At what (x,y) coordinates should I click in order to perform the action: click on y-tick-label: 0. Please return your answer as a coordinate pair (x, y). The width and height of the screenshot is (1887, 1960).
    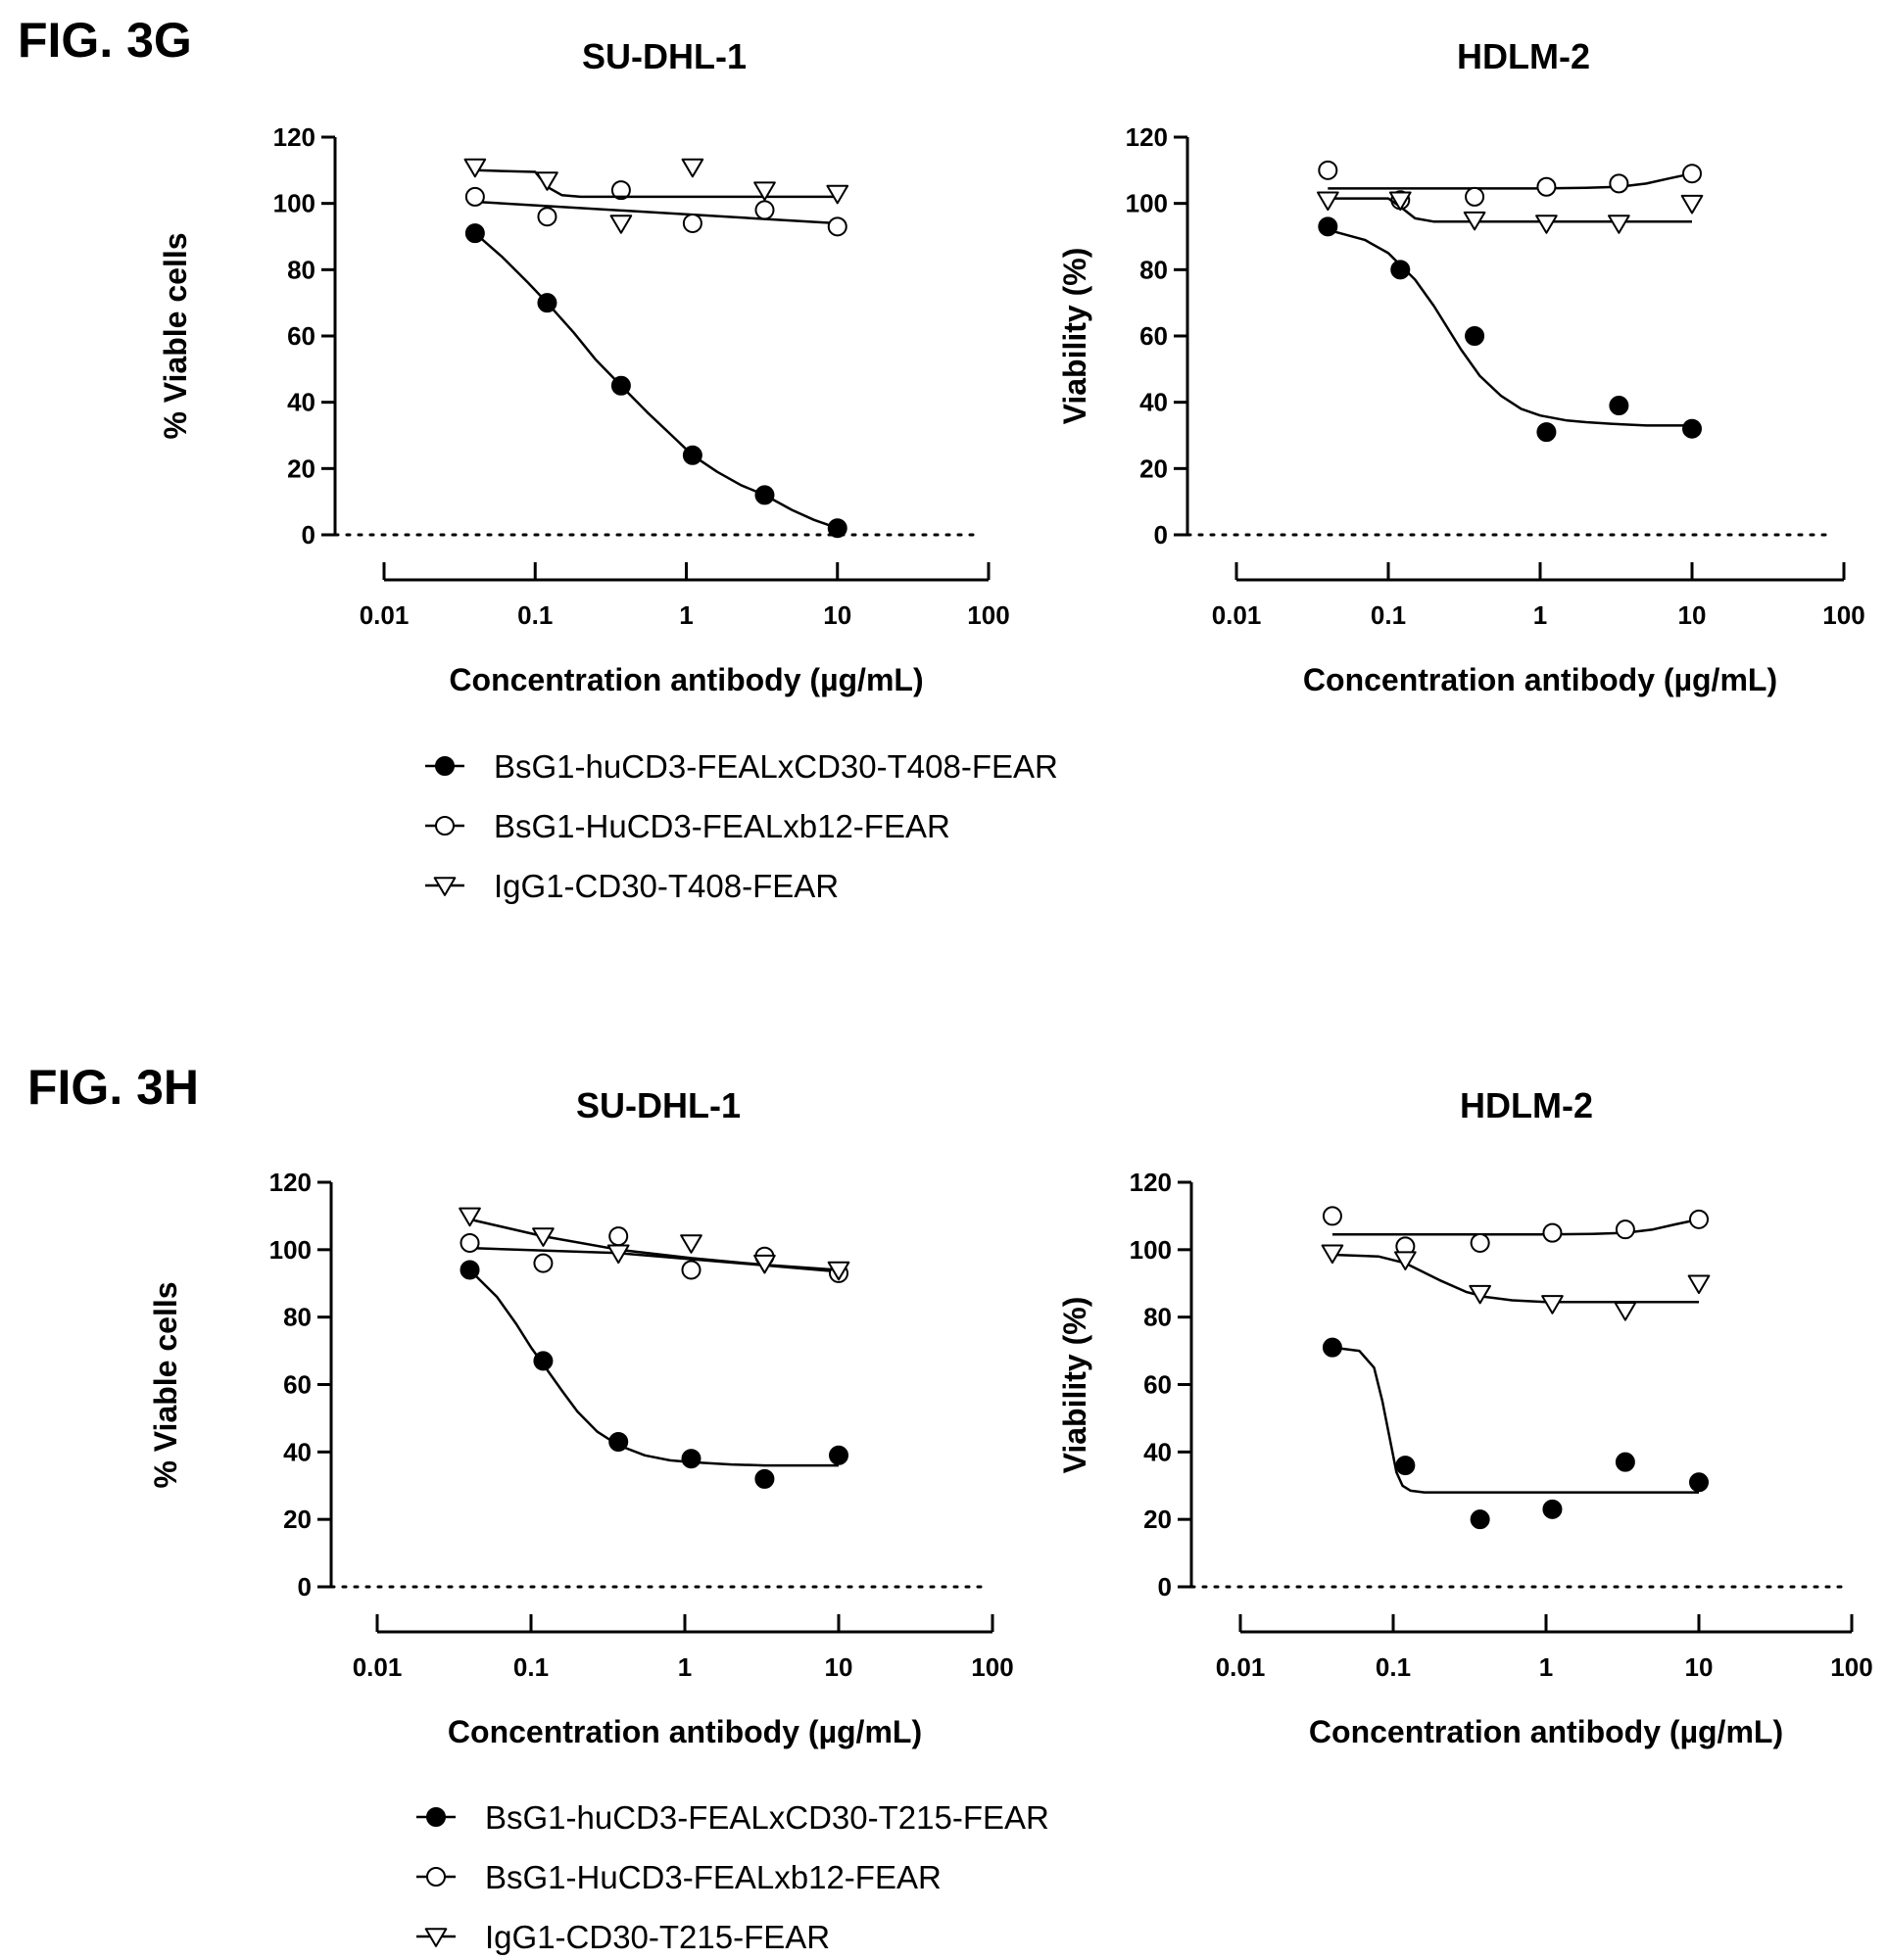
    Looking at the image, I should click on (1161, 535).